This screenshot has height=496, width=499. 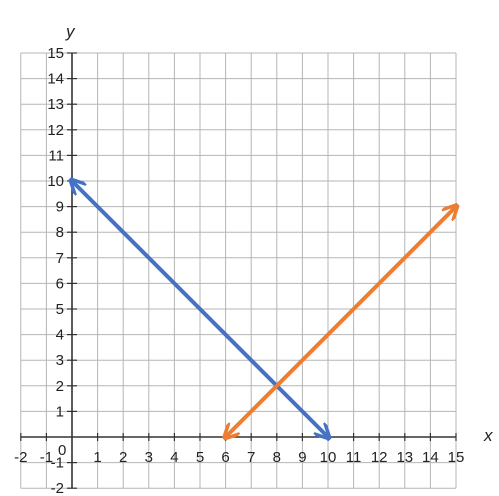 I want to click on origin-label: 0, so click(x=62, y=450).